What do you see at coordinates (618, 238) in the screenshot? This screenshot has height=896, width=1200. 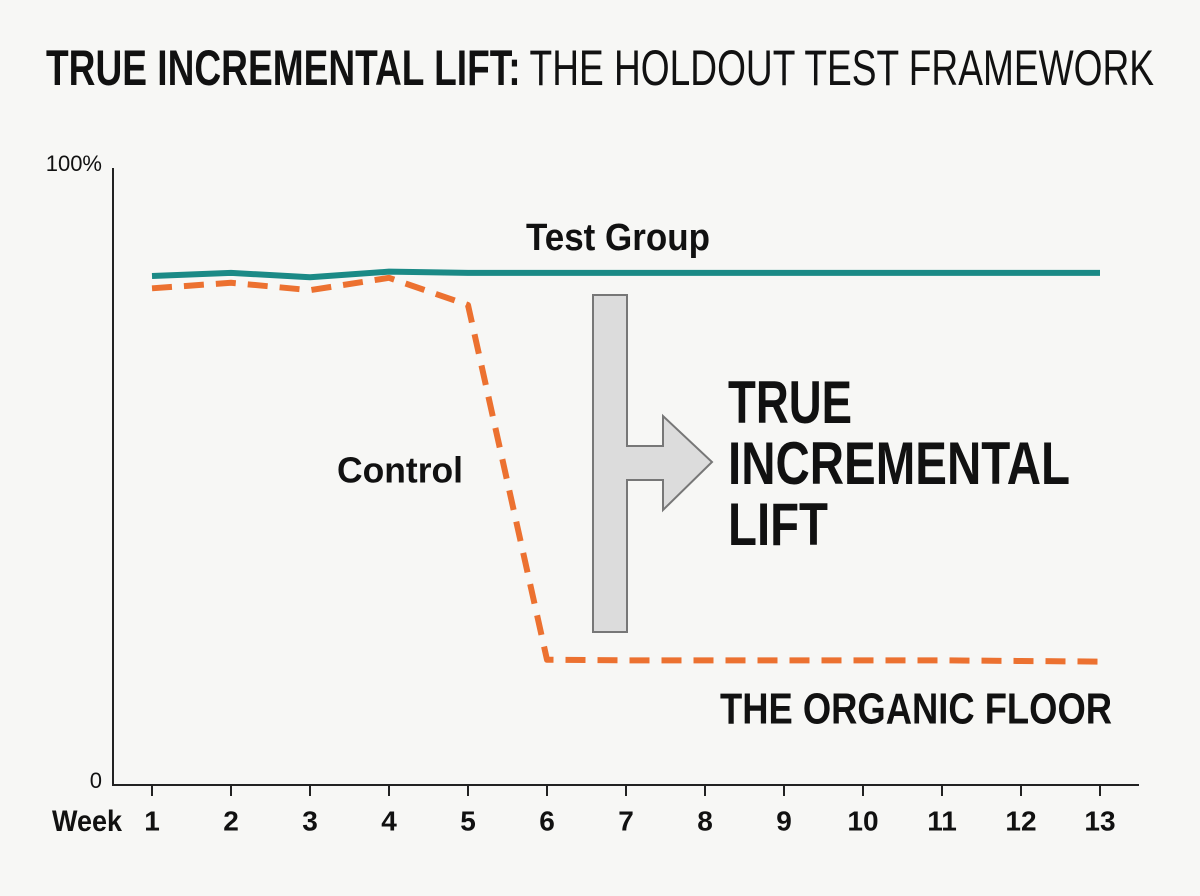 I see `series-label: Test Group` at bounding box center [618, 238].